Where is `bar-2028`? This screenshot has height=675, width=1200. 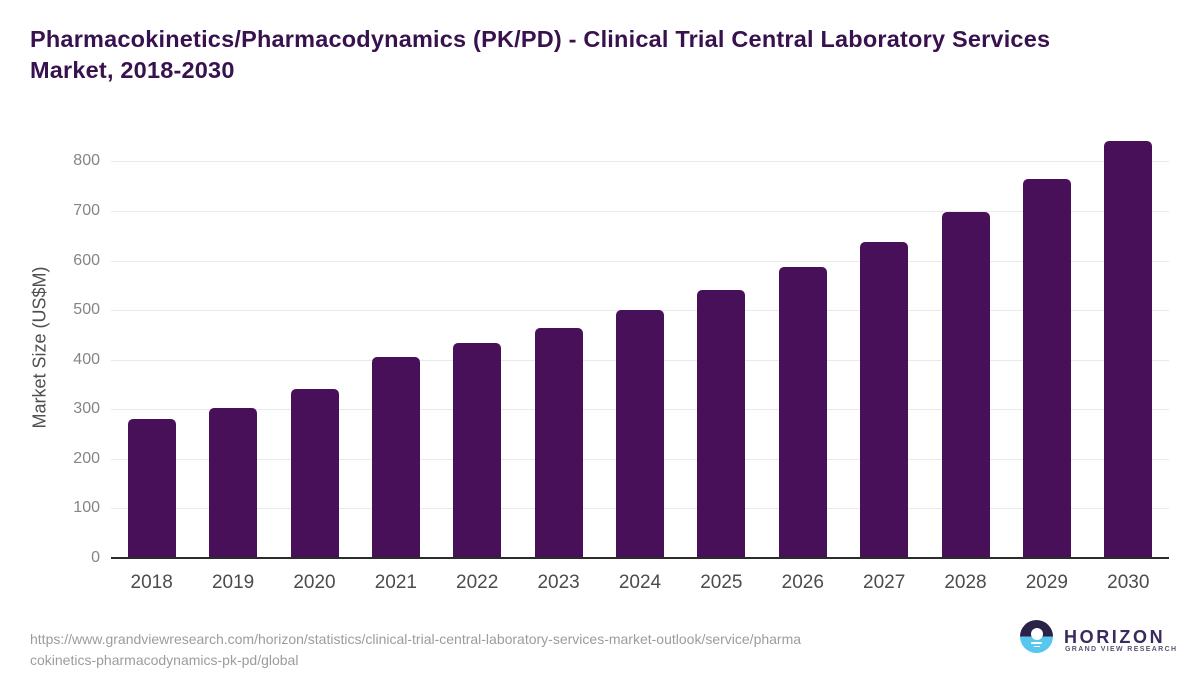 bar-2028 is located at coordinates (965, 385).